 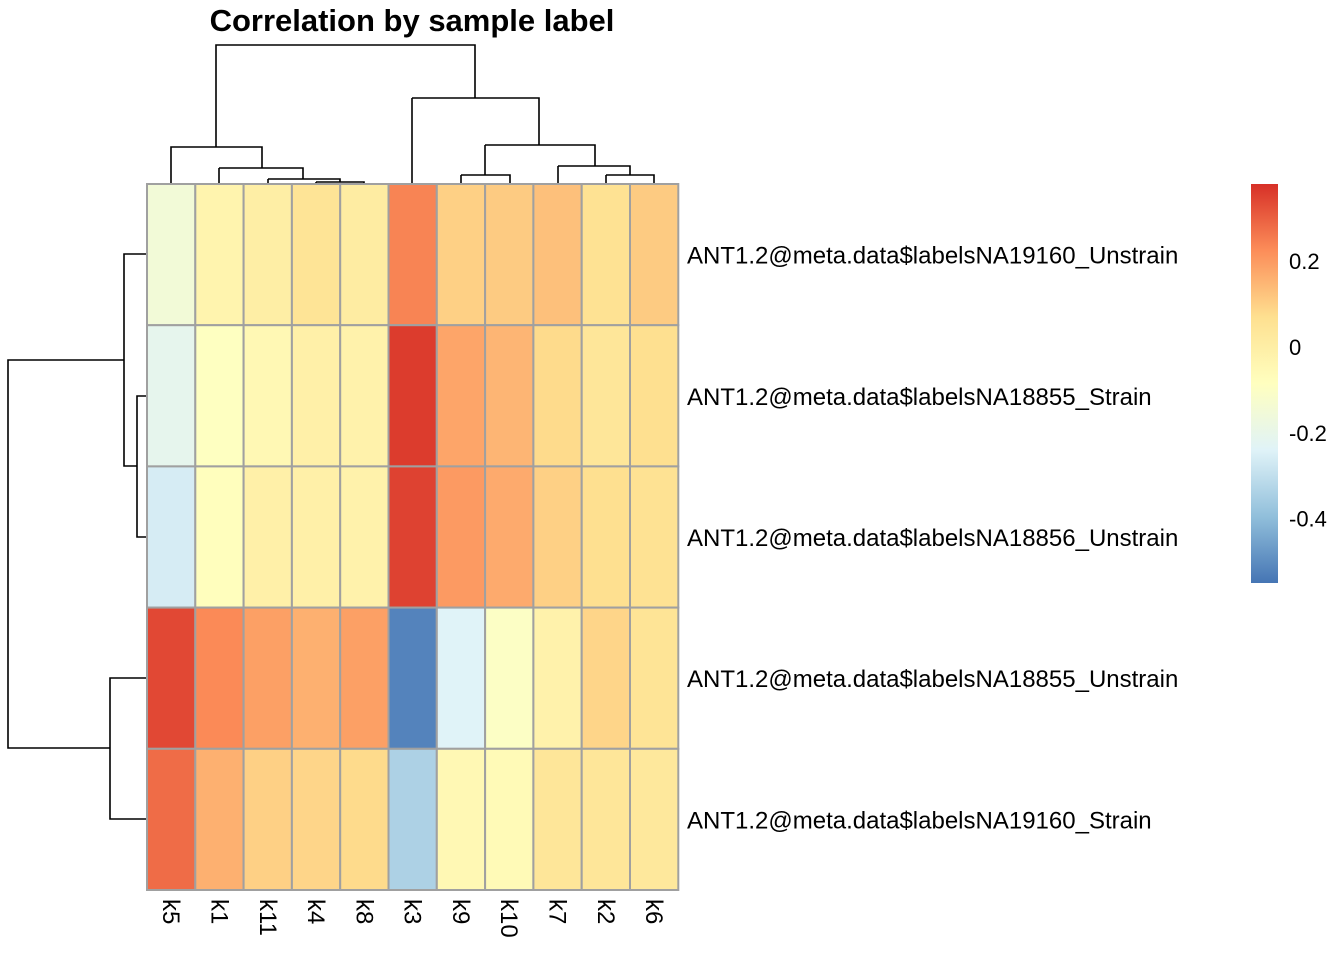 I want to click on heatmap-cell-k3-row3, so click(x=412, y=537).